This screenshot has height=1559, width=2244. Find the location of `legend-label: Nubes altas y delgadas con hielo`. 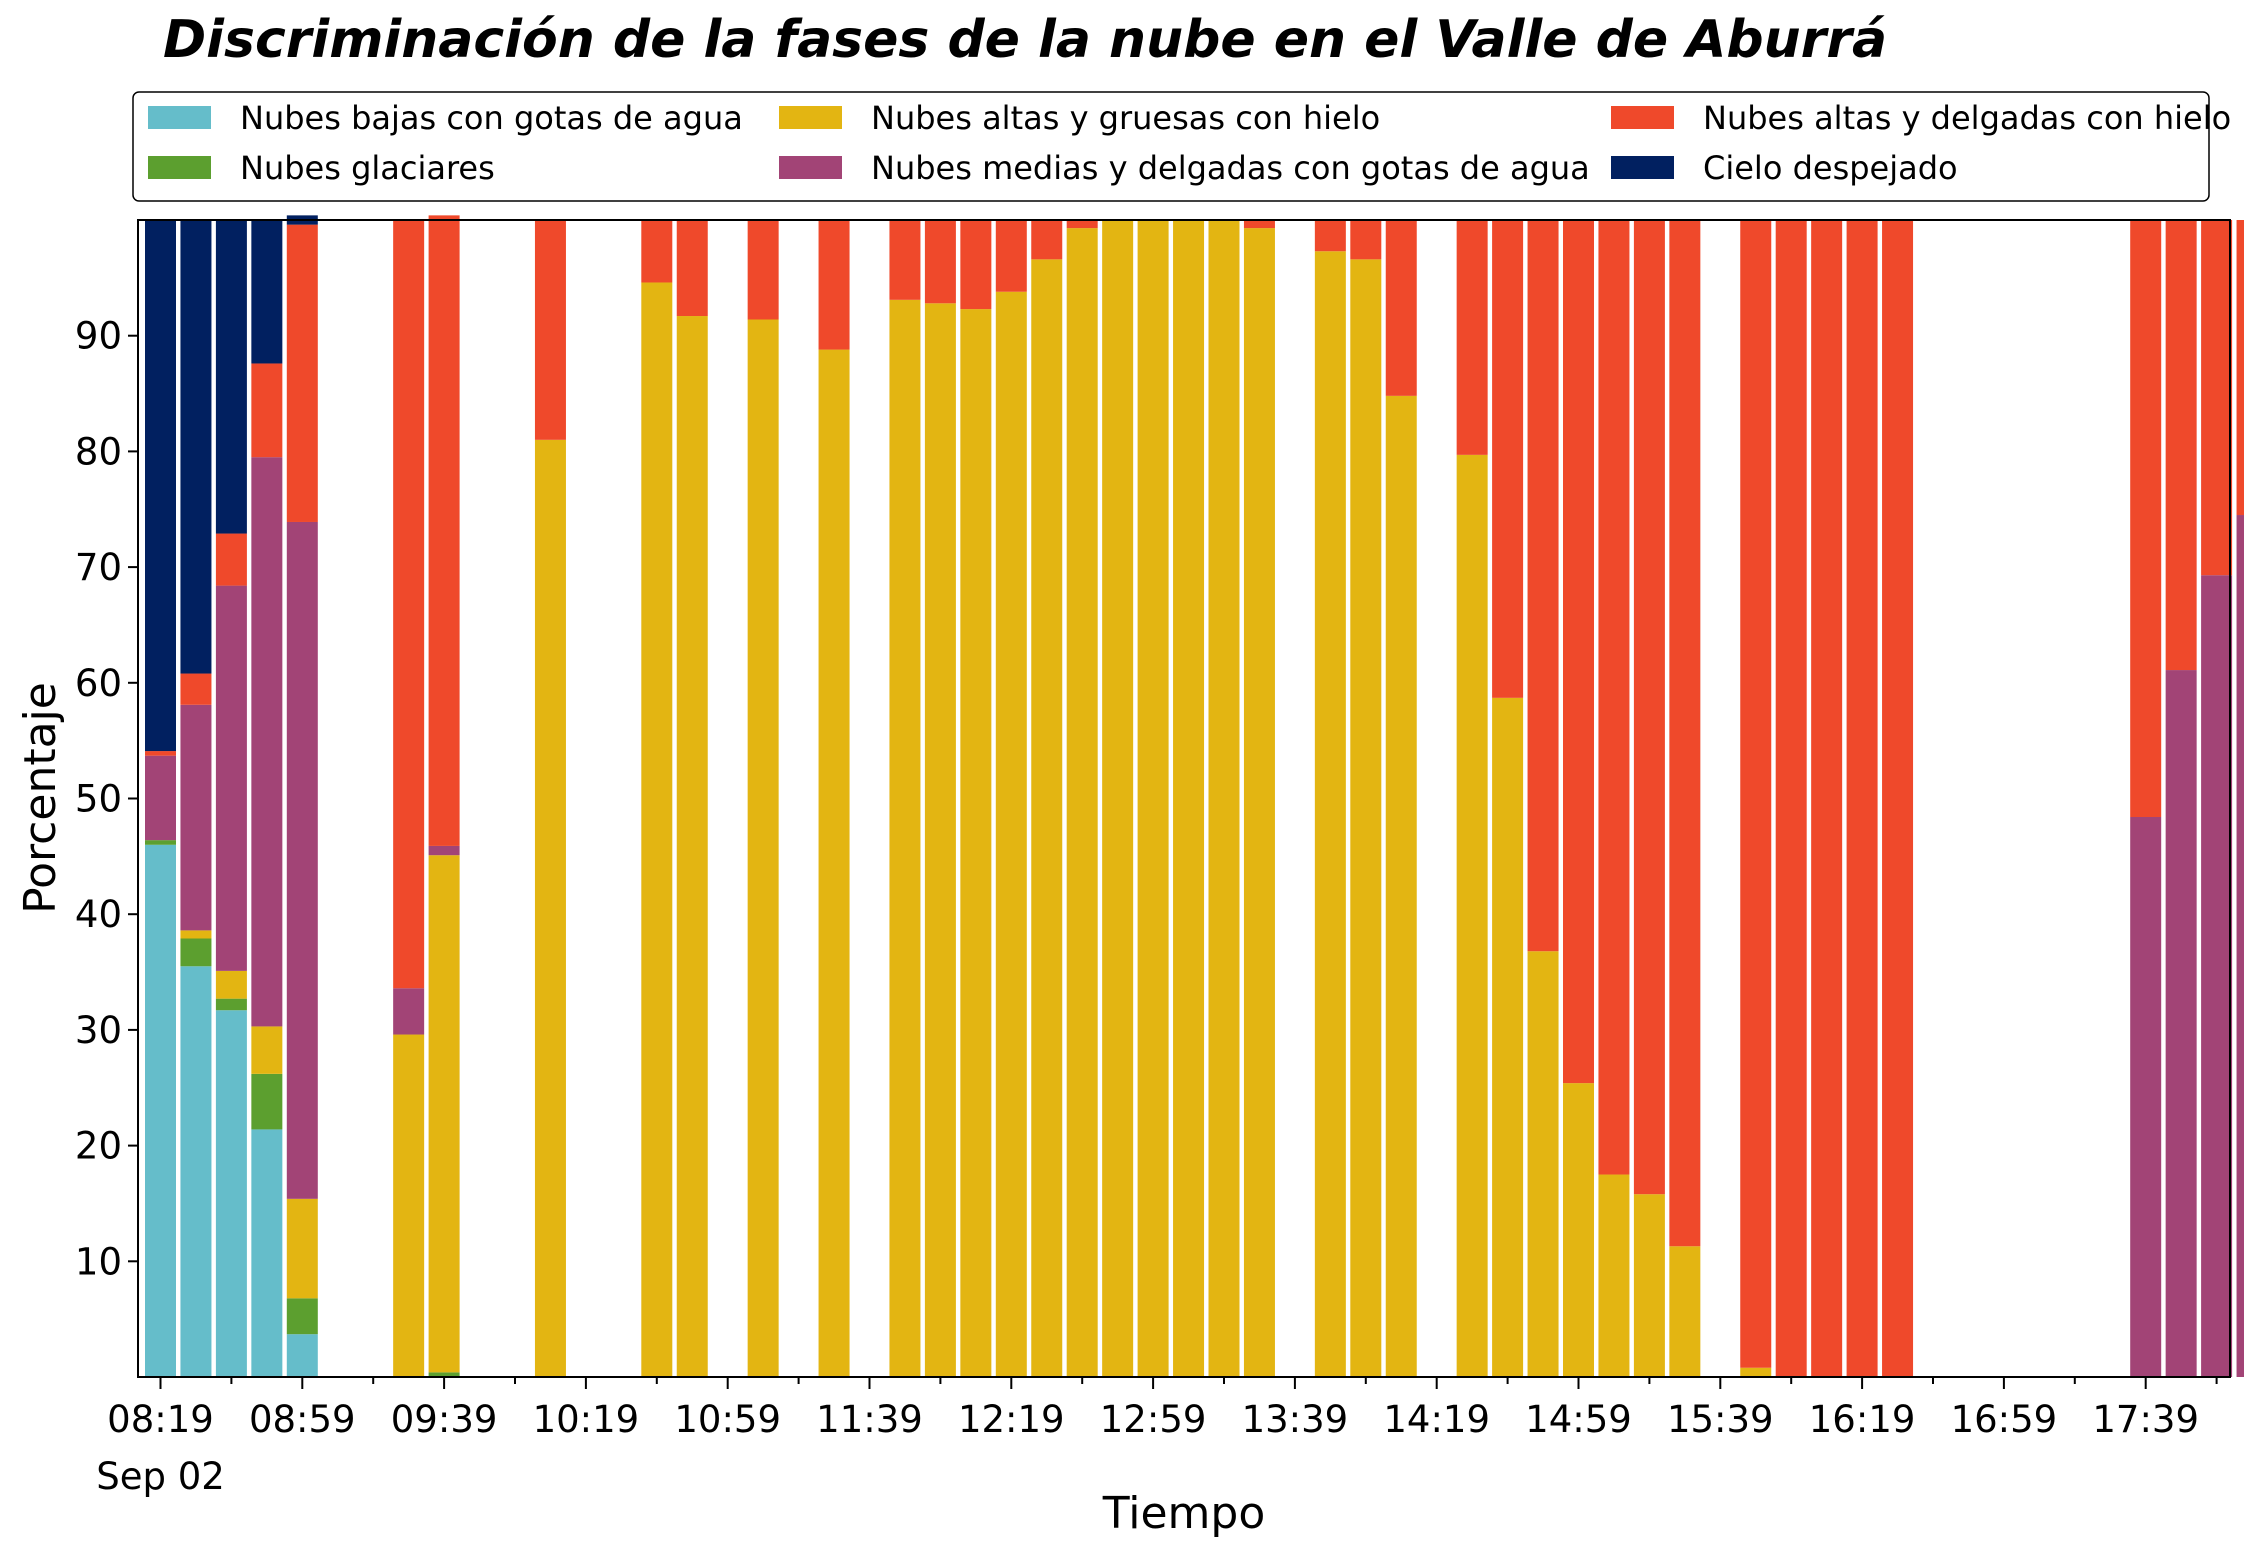

legend-label: Nubes altas y delgadas con hielo is located at coordinates (1967, 118).